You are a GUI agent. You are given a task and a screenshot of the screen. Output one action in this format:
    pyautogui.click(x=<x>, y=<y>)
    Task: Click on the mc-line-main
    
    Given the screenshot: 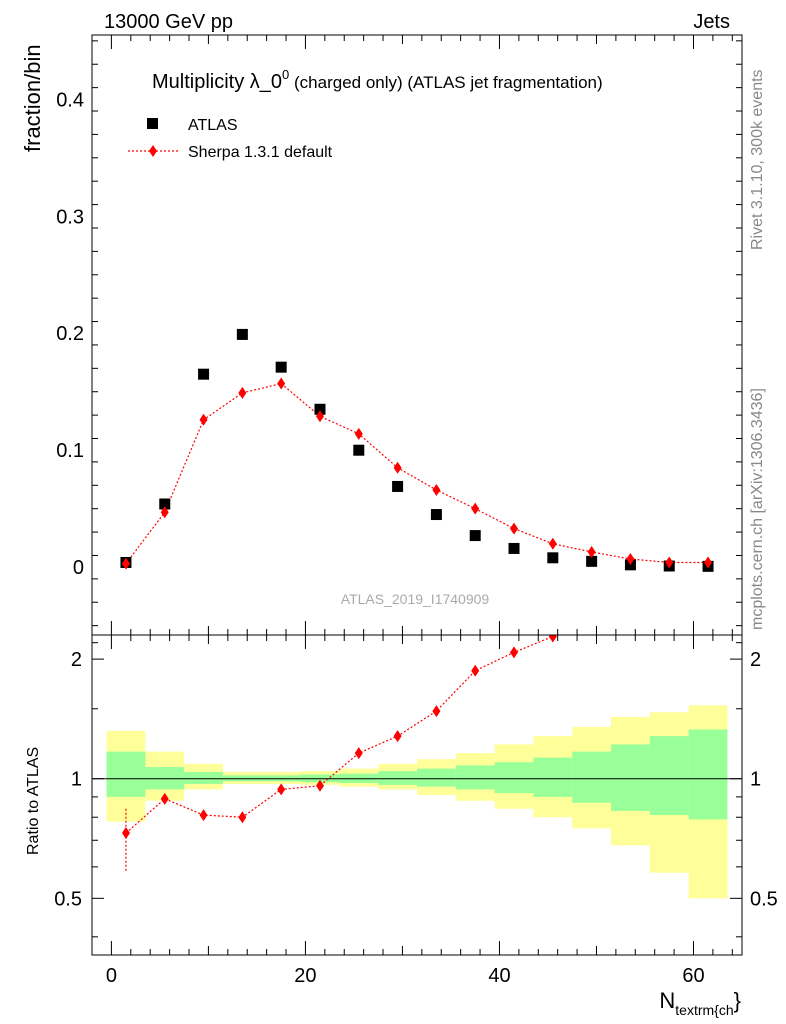 What is the action you would take?
    pyautogui.click(x=417, y=473)
    